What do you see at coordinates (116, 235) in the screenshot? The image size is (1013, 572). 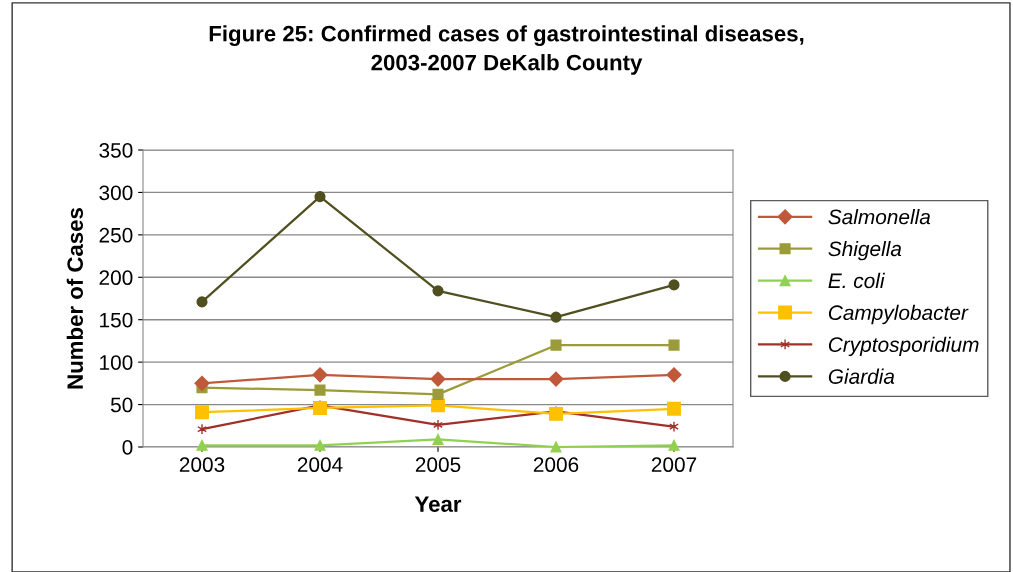 I see `y-tick-label: 250` at bounding box center [116, 235].